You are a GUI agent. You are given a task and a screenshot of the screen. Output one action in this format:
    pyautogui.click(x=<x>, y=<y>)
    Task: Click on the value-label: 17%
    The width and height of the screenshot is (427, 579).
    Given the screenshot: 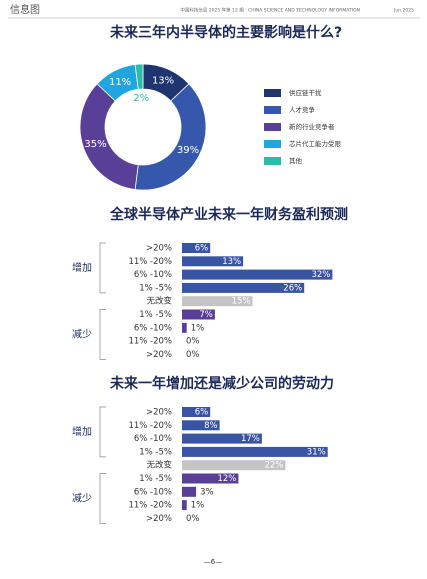 What is the action you would take?
    pyautogui.click(x=250, y=439)
    